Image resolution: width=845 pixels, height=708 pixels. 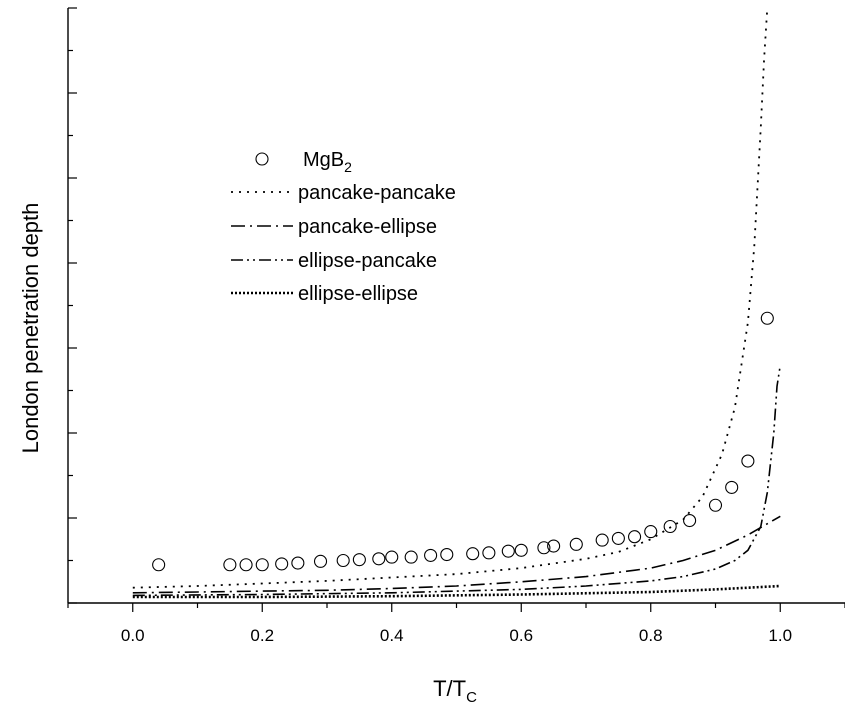 What do you see at coordinates (358, 294) in the screenshot?
I see `legend-label-ellipse-ellipse: ellipse-ellipse` at bounding box center [358, 294].